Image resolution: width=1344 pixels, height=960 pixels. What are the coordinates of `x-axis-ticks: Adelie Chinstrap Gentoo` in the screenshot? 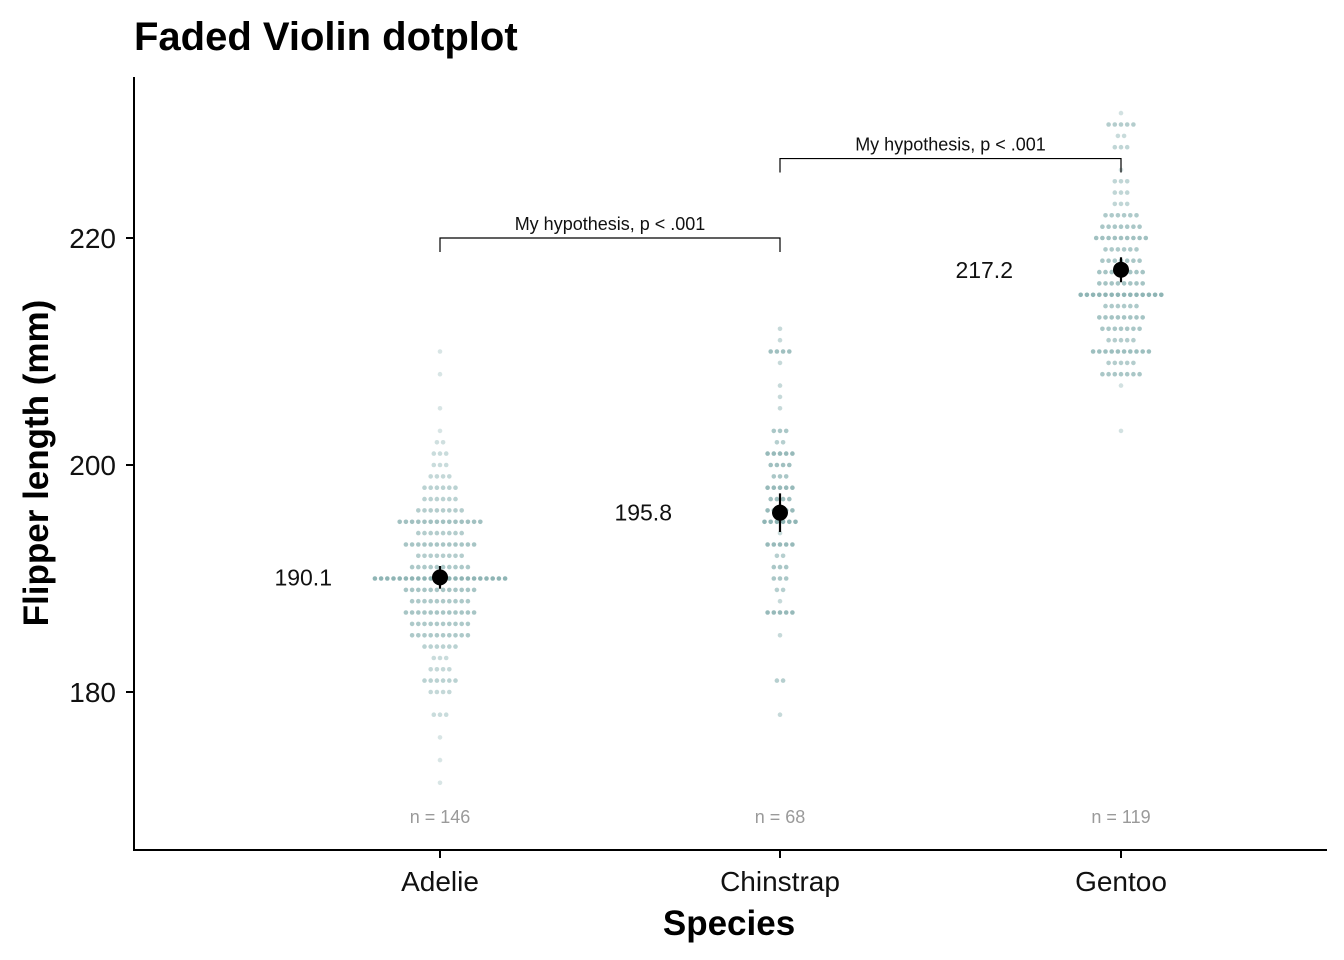 It's located at (784, 873).